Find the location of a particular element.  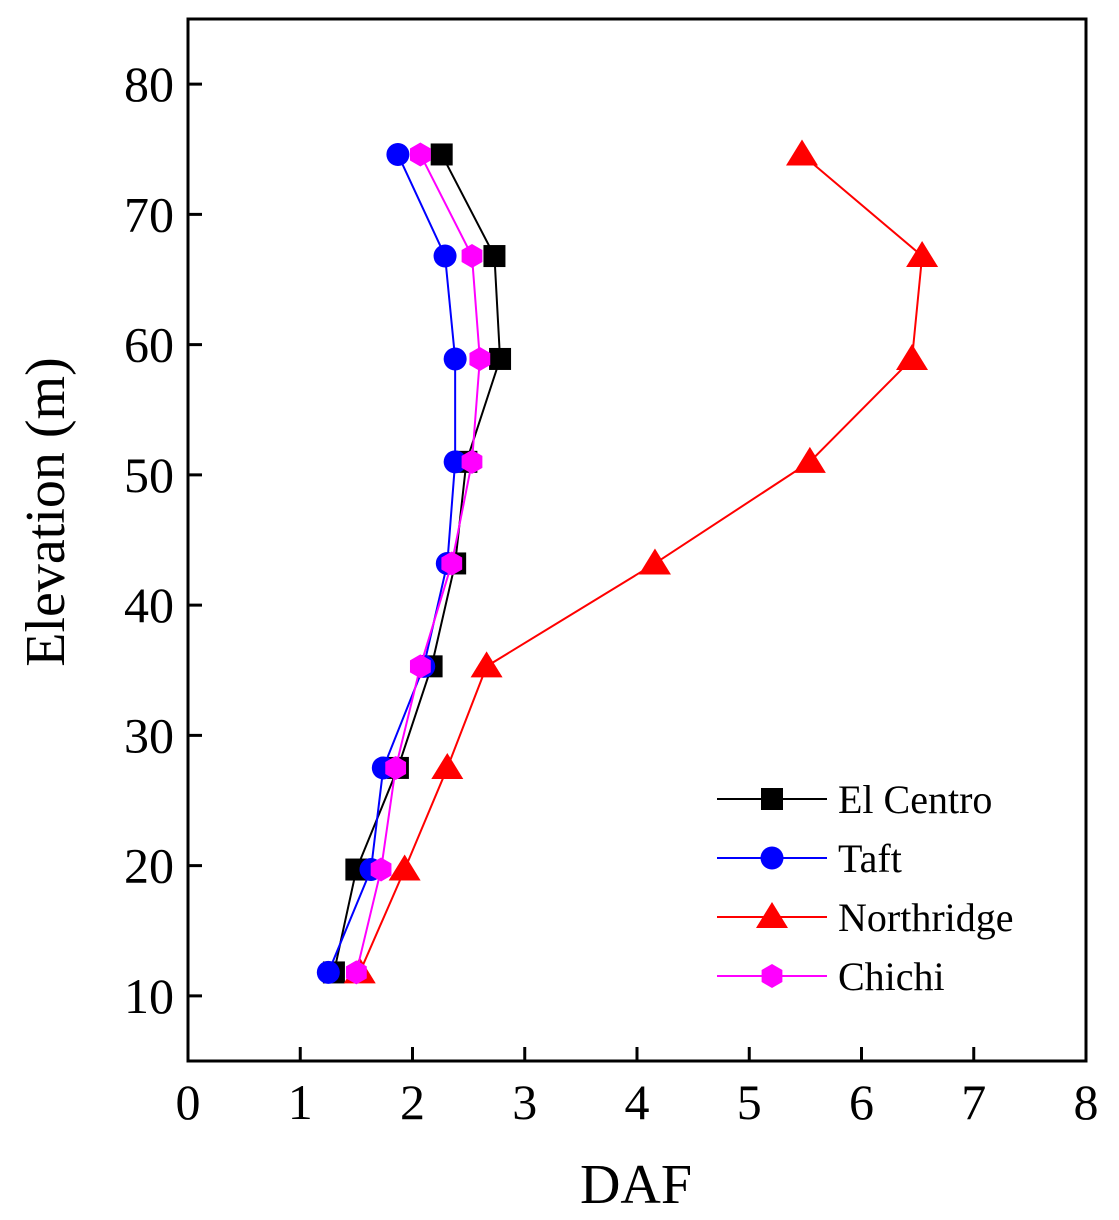

x-tick-label: 0 is located at coordinates (188, 1102).